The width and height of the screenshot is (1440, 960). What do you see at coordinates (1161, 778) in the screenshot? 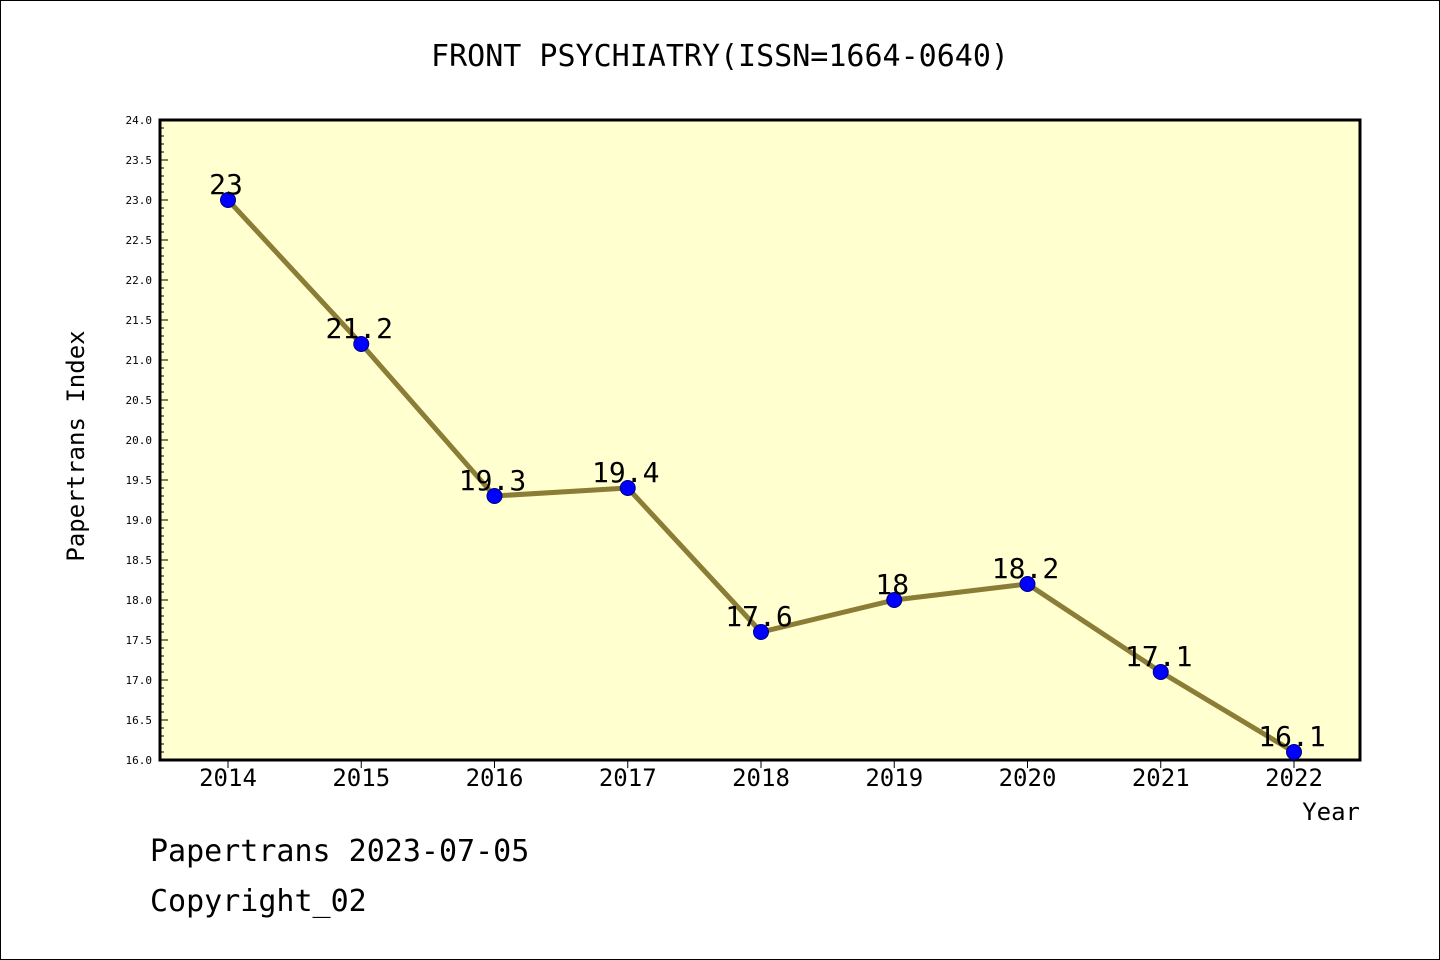
I see `x-tick-label: 2021` at bounding box center [1161, 778].